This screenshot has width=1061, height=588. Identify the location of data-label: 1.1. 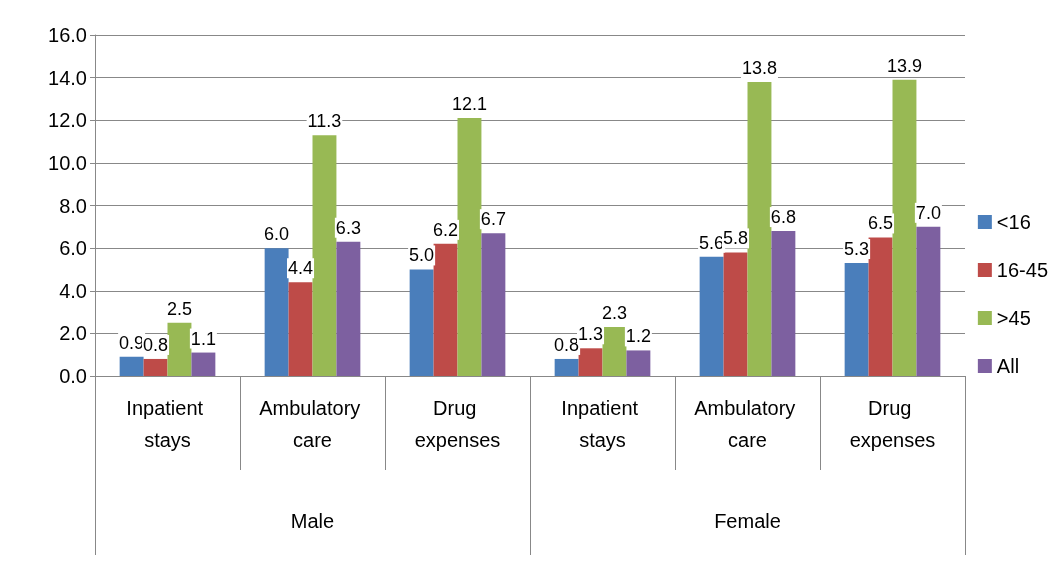
(203, 338).